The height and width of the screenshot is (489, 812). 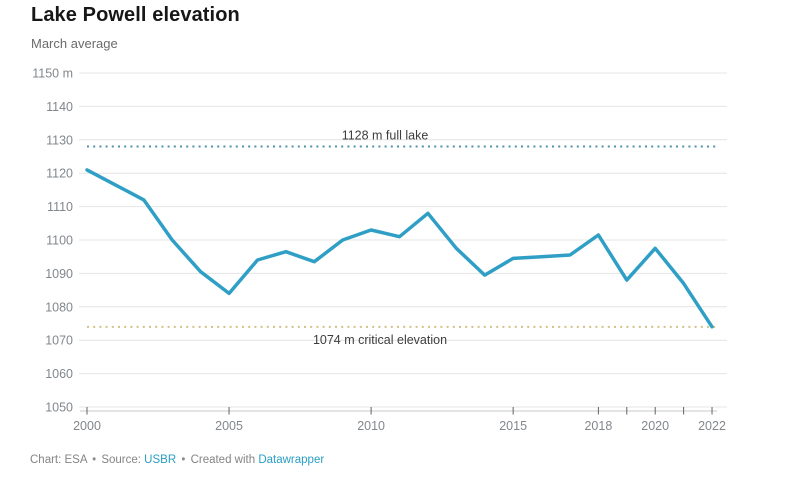 I want to click on footer-source-link: USBR, so click(x=160, y=460).